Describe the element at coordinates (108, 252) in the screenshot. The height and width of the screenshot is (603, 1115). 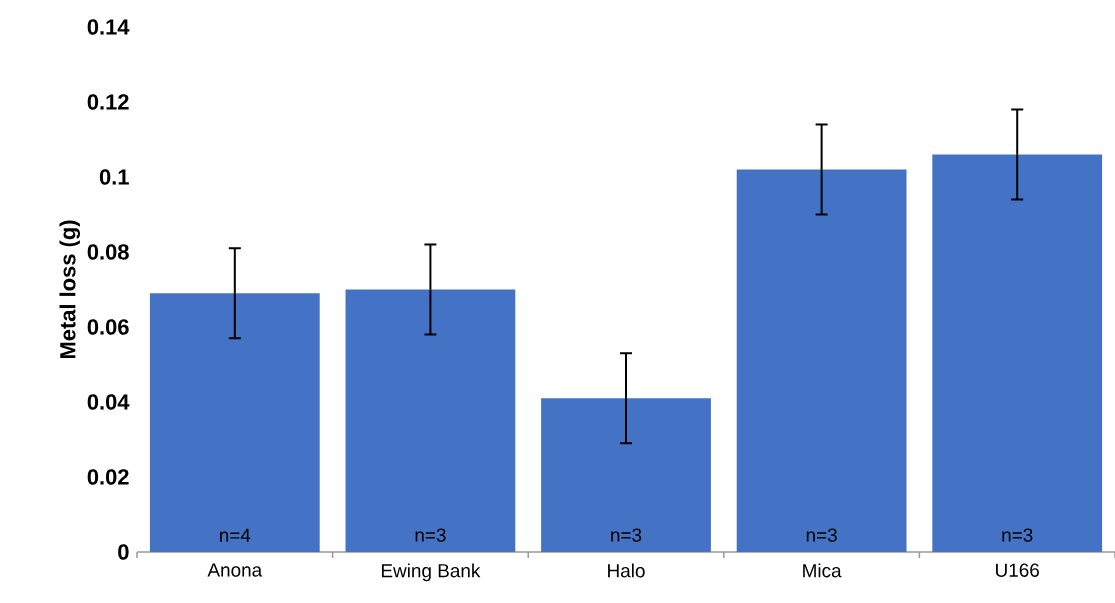
I see `y-tick-label: 0.08` at that location.